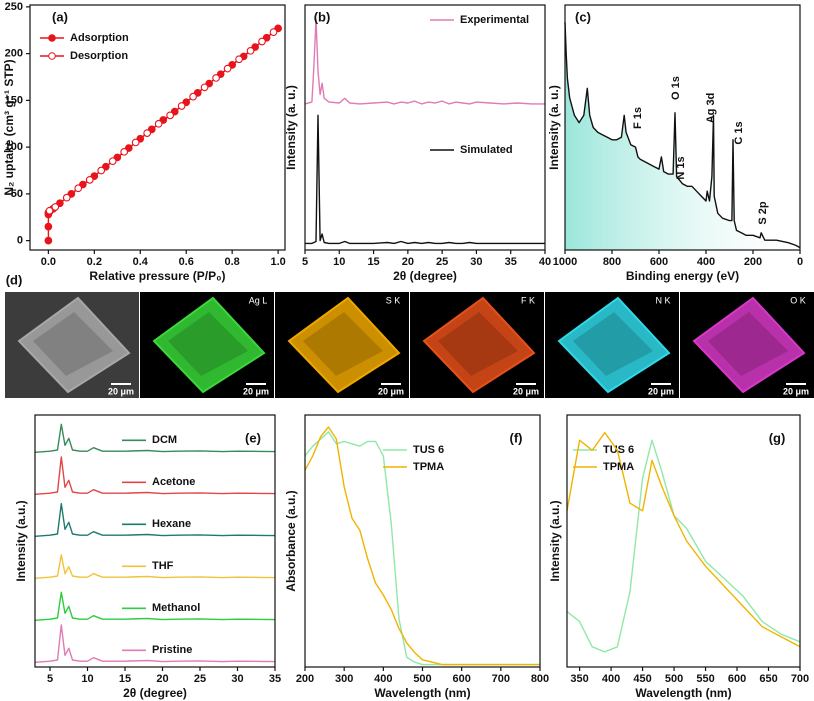 This screenshot has height=701, width=814. What do you see at coordinates (545, 262) in the screenshot?
I see `x-tick-label: 40` at bounding box center [545, 262].